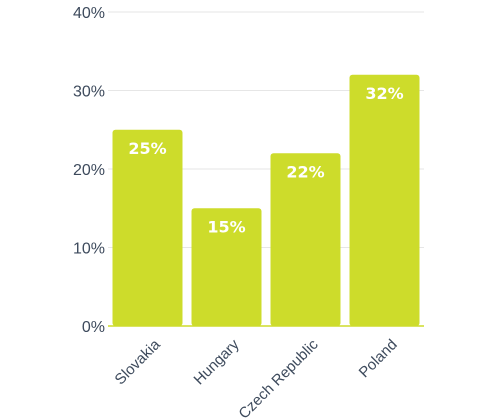  Describe the element at coordinates (278, 377) in the screenshot. I see `x-category-label: Czech Republic` at that location.